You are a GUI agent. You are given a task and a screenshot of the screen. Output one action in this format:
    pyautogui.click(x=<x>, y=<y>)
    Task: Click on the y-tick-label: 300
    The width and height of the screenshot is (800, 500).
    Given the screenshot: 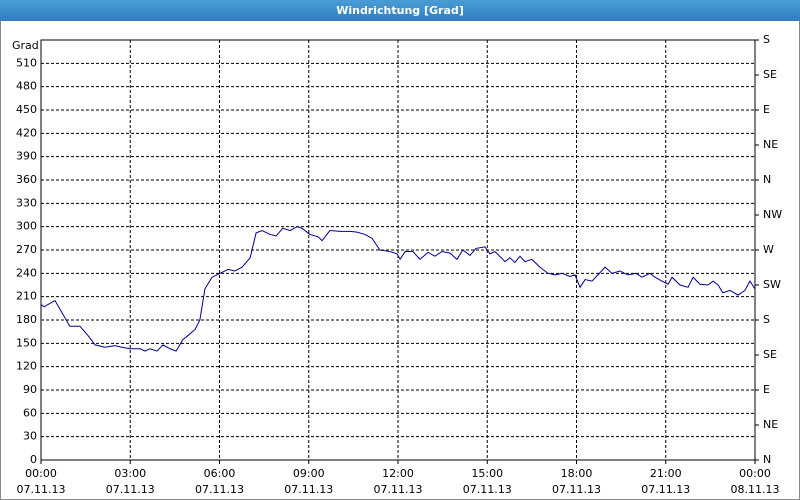 What is the action you would take?
    pyautogui.click(x=26, y=226)
    